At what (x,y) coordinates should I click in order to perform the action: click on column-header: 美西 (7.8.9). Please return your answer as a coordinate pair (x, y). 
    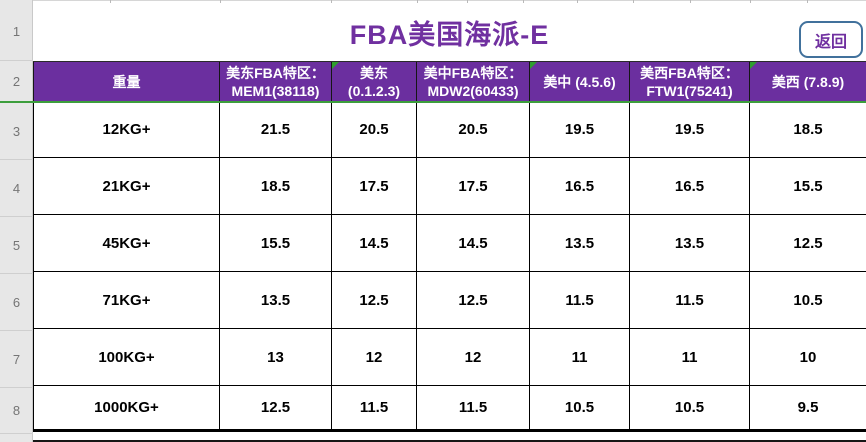
    Looking at the image, I should click on (808, 81).